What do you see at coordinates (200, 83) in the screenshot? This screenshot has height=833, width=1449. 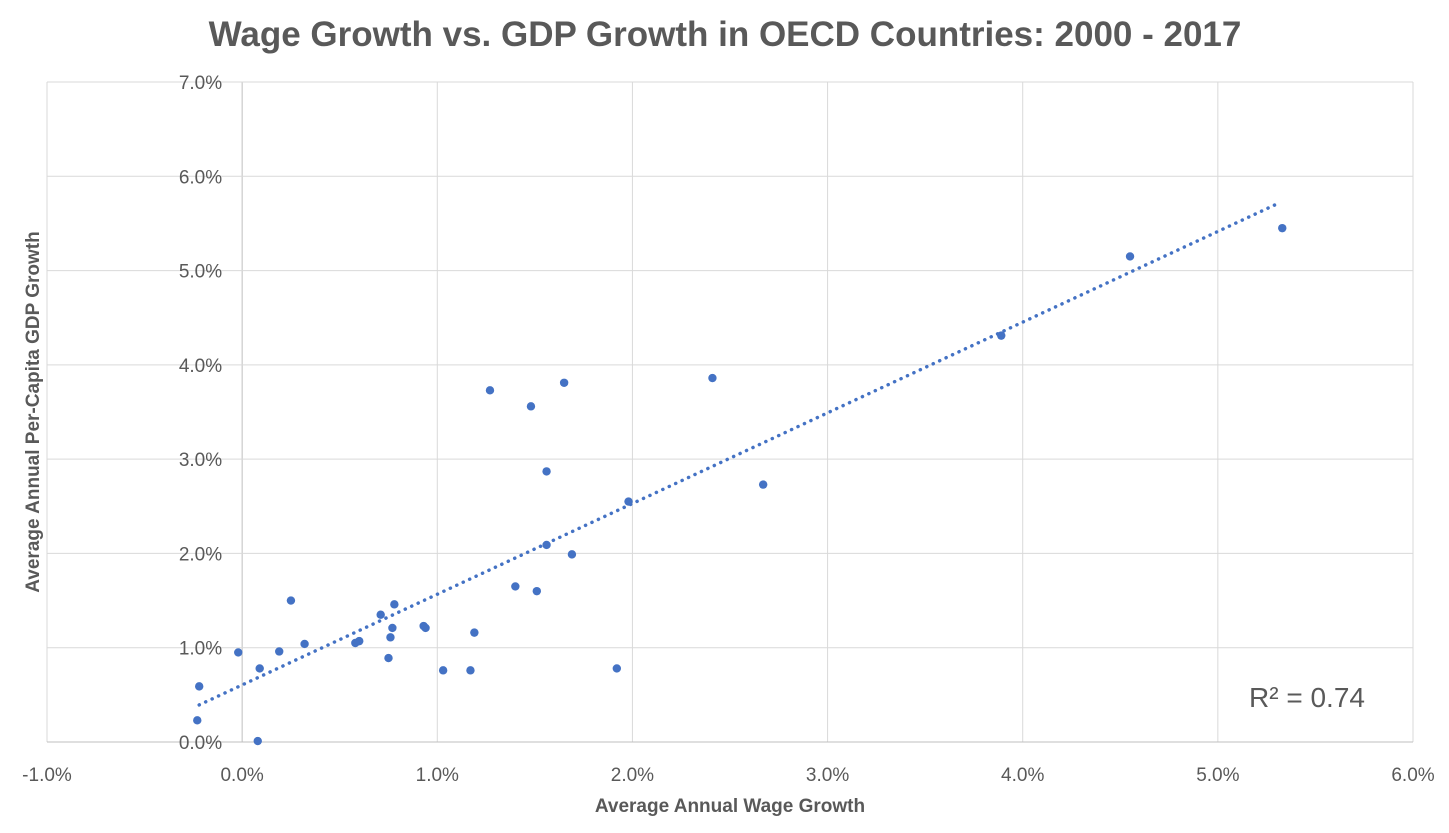 I see `y-tick-label: 7.0%` at bounding box center [200, 83].